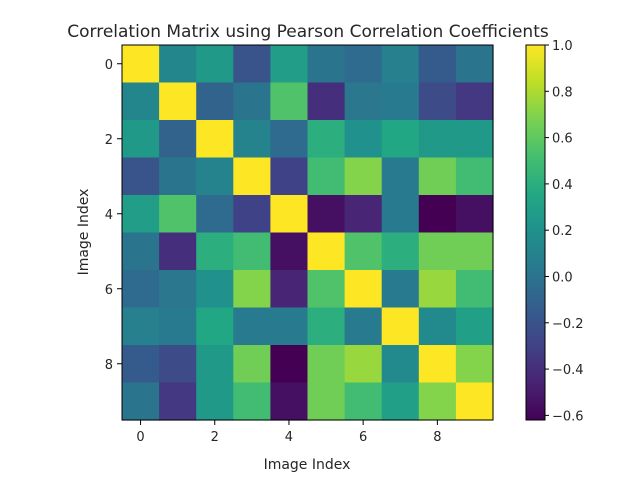  What do you see at coordinates (140, 437) in the screenshot?
I see `x-tick-label: 0` at bounding box center [140, 437].